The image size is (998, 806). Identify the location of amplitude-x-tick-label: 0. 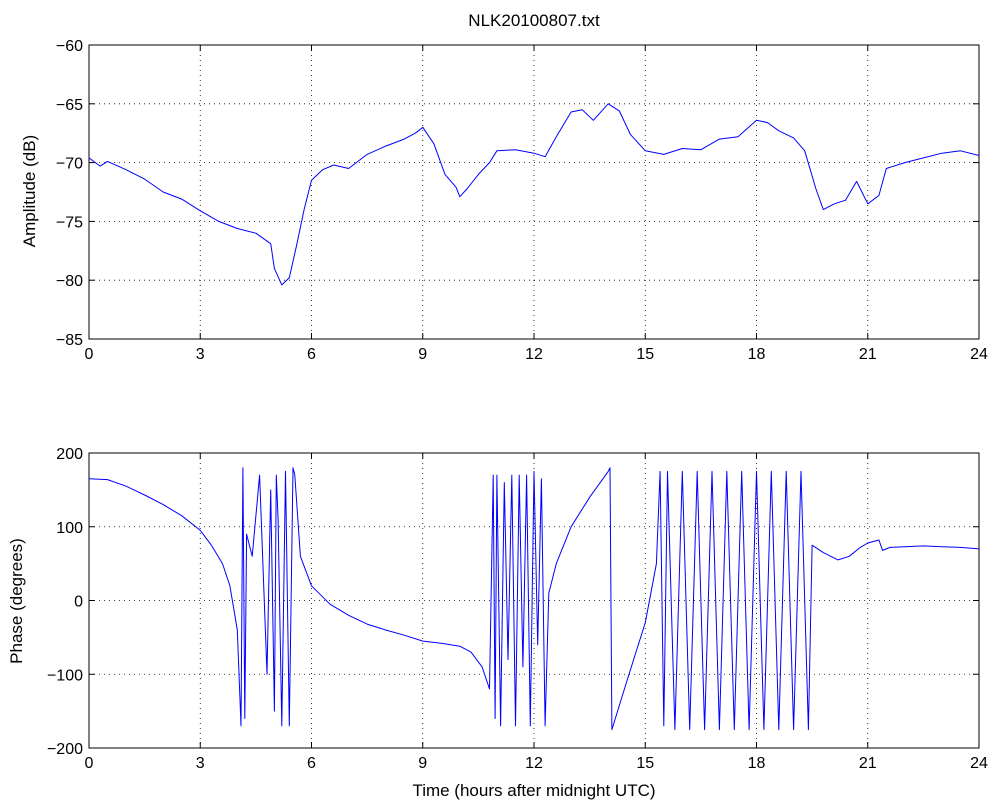
(89, 354).